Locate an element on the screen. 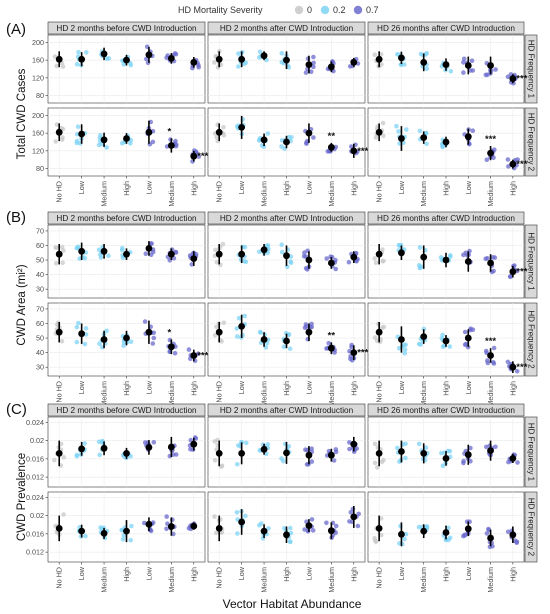 This screenshot has height=614, width=550. figure-b-x-tick-label: Low is located at coordinates (81, 387).